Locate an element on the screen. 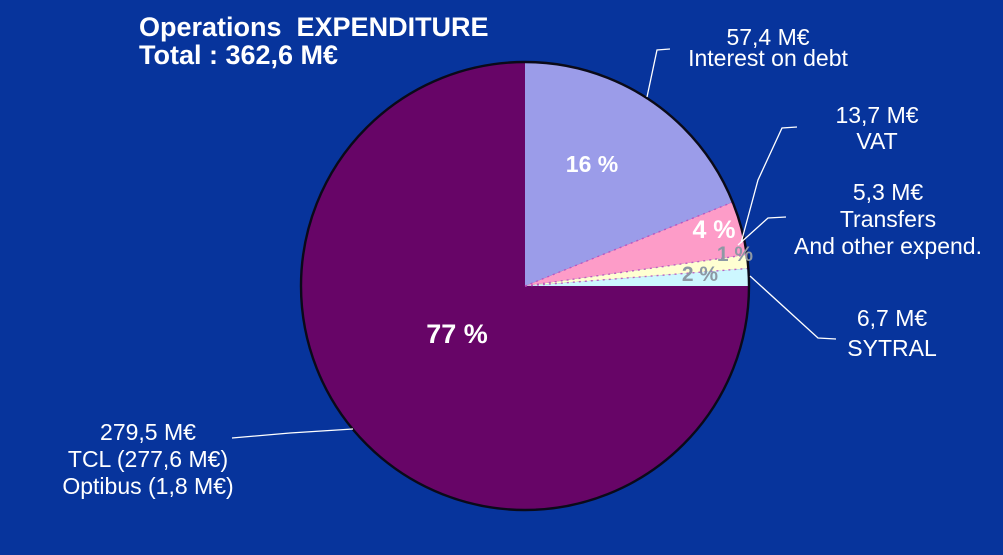 Image resolution: width=1003 pixels, height=555 pixels. chart-total-label: Total : 362,6 M€ is located at coordinates (239, 55).